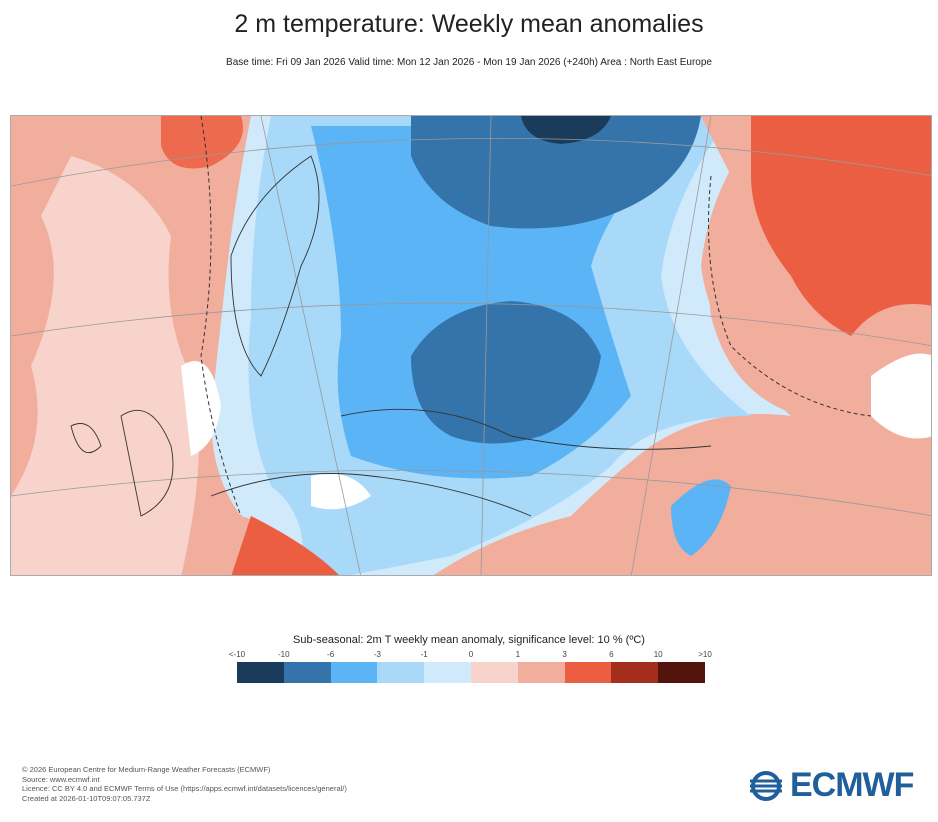 This screenshot has width=938, height=822. What do you see at coordinates (86, 798) in the screenshot?
I see `created-at: Created at 2026-01-10T09:07:05.737Z` at bounding box center [86, 798].